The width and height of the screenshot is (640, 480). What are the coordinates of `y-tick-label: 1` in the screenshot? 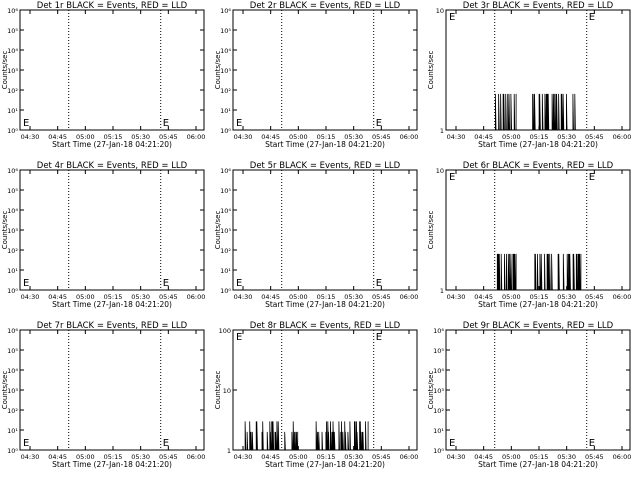 It's located at (442, 291).